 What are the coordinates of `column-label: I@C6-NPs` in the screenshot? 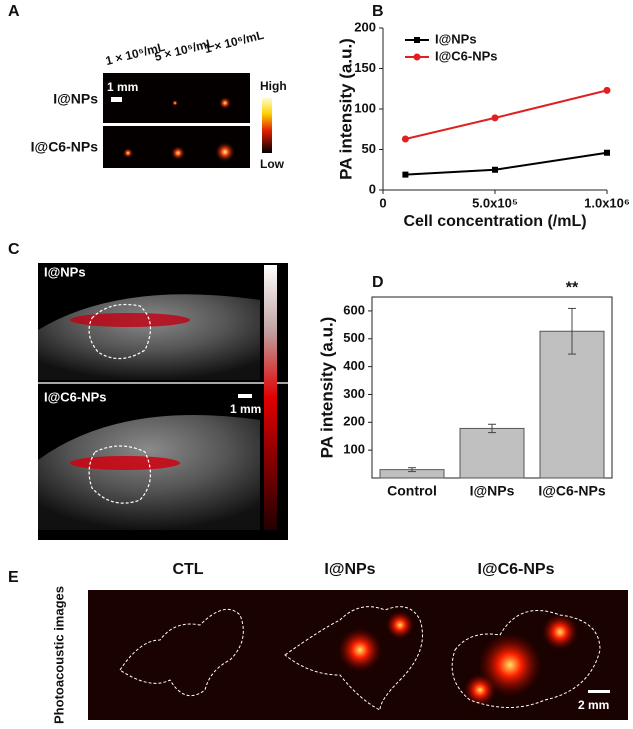 It's located at (516, 569).